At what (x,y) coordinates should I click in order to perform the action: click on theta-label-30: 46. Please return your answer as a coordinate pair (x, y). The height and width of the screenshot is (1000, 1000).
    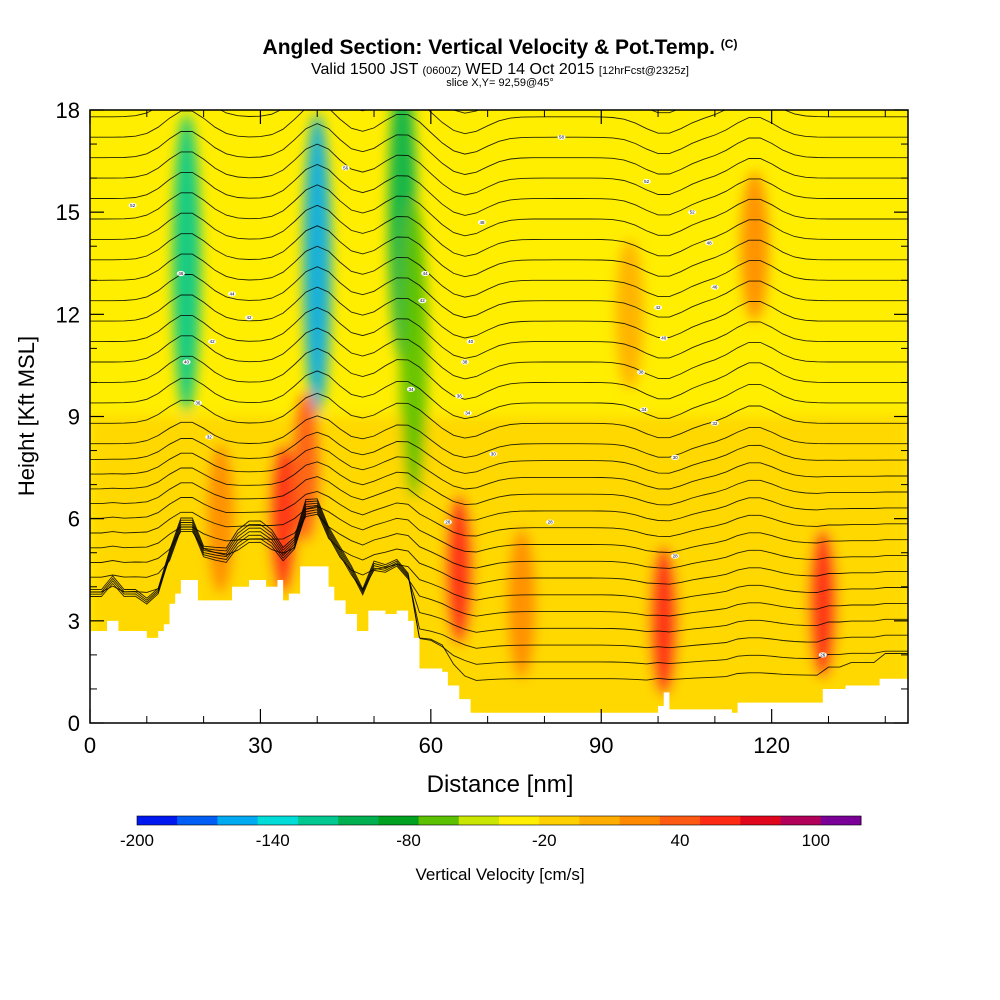
    Looking at the image, I should click on (714, 287).